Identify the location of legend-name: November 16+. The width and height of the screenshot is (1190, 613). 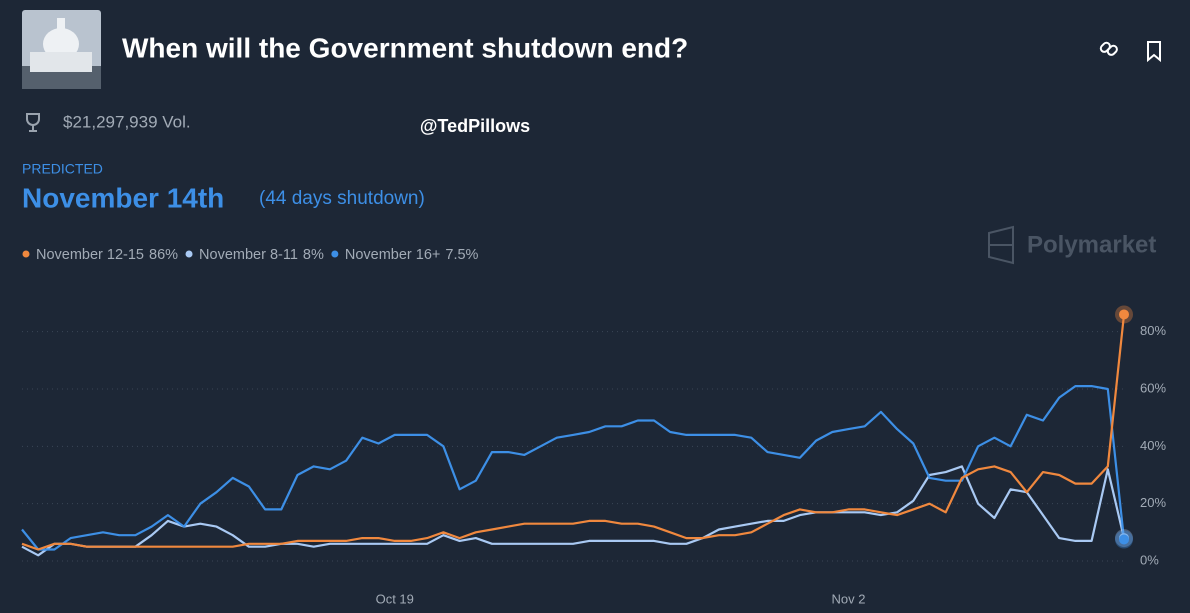
(393, 255).